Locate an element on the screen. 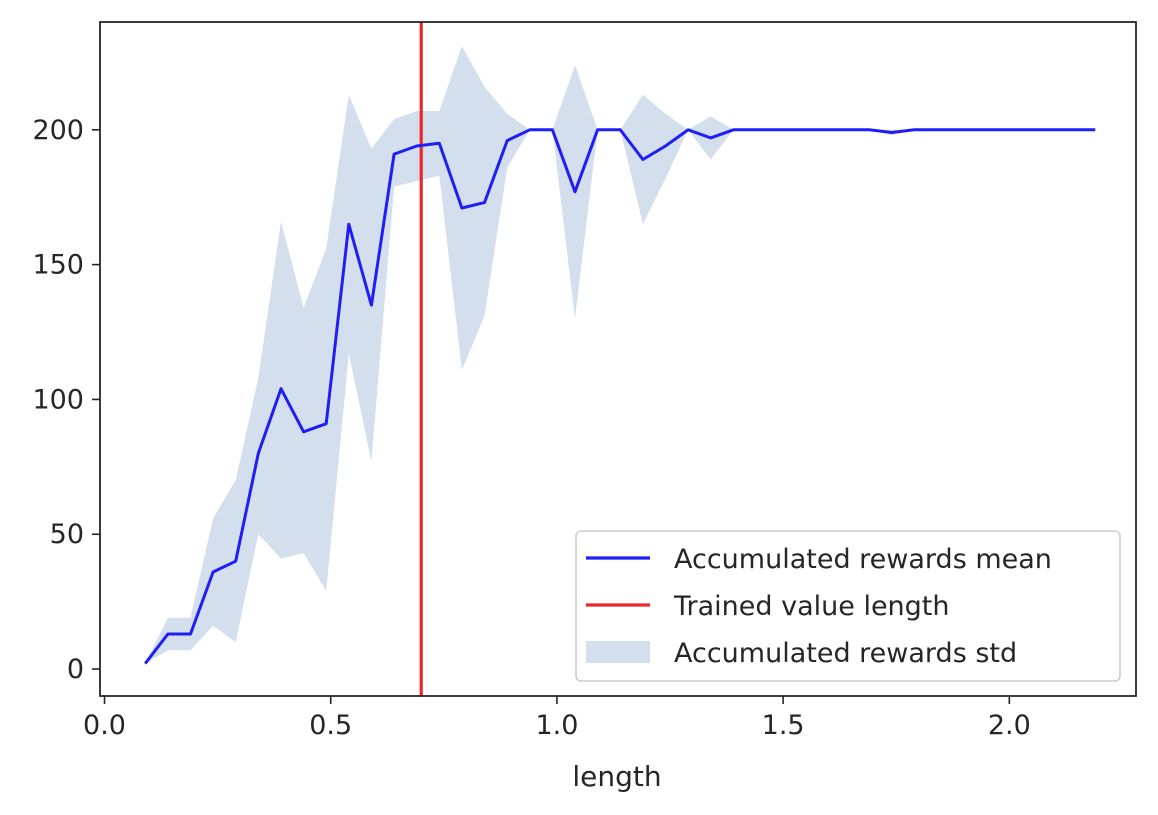 The height and width of the screenshot is (815, 1158). legend-label: Accumulated rewards std is located at coordinates (845, 653).